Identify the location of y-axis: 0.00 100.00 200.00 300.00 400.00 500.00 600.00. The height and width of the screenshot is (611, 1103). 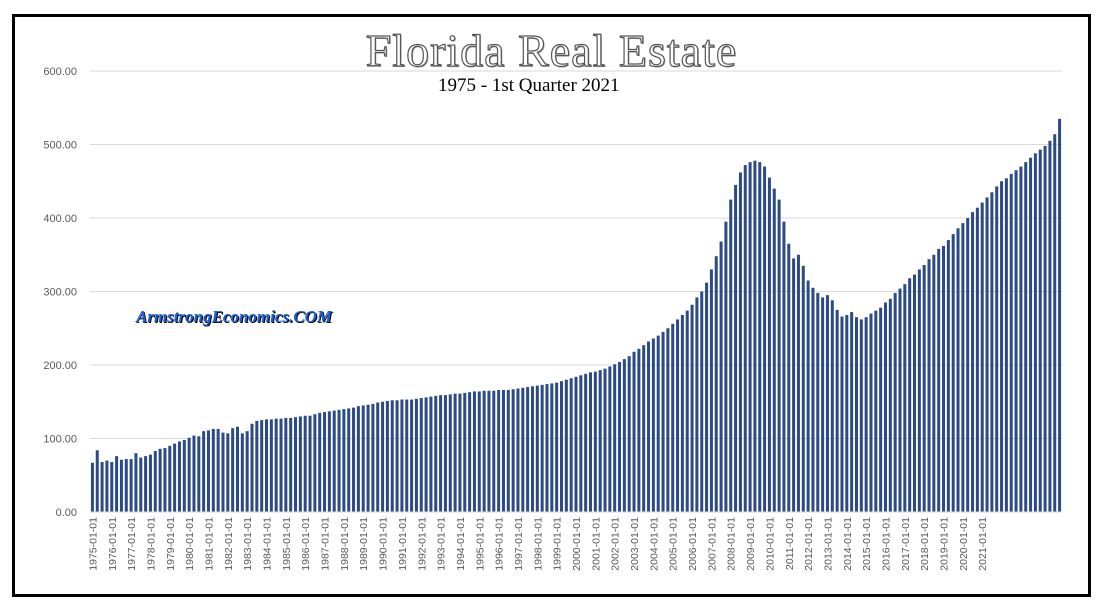
(60, 292).